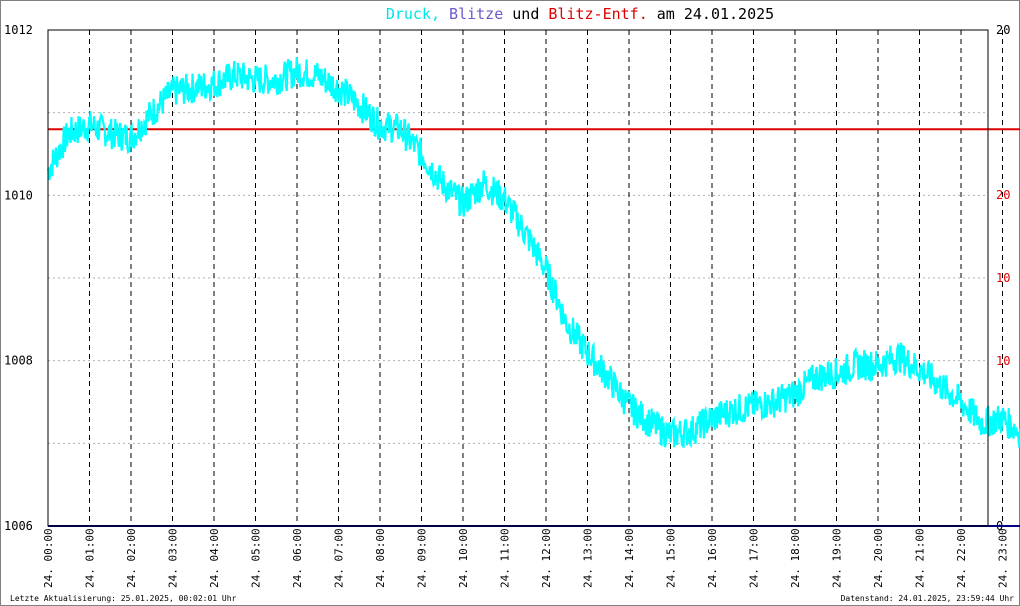  I want to click on x-tick-label: 24. 16:00, so click(712, 558).